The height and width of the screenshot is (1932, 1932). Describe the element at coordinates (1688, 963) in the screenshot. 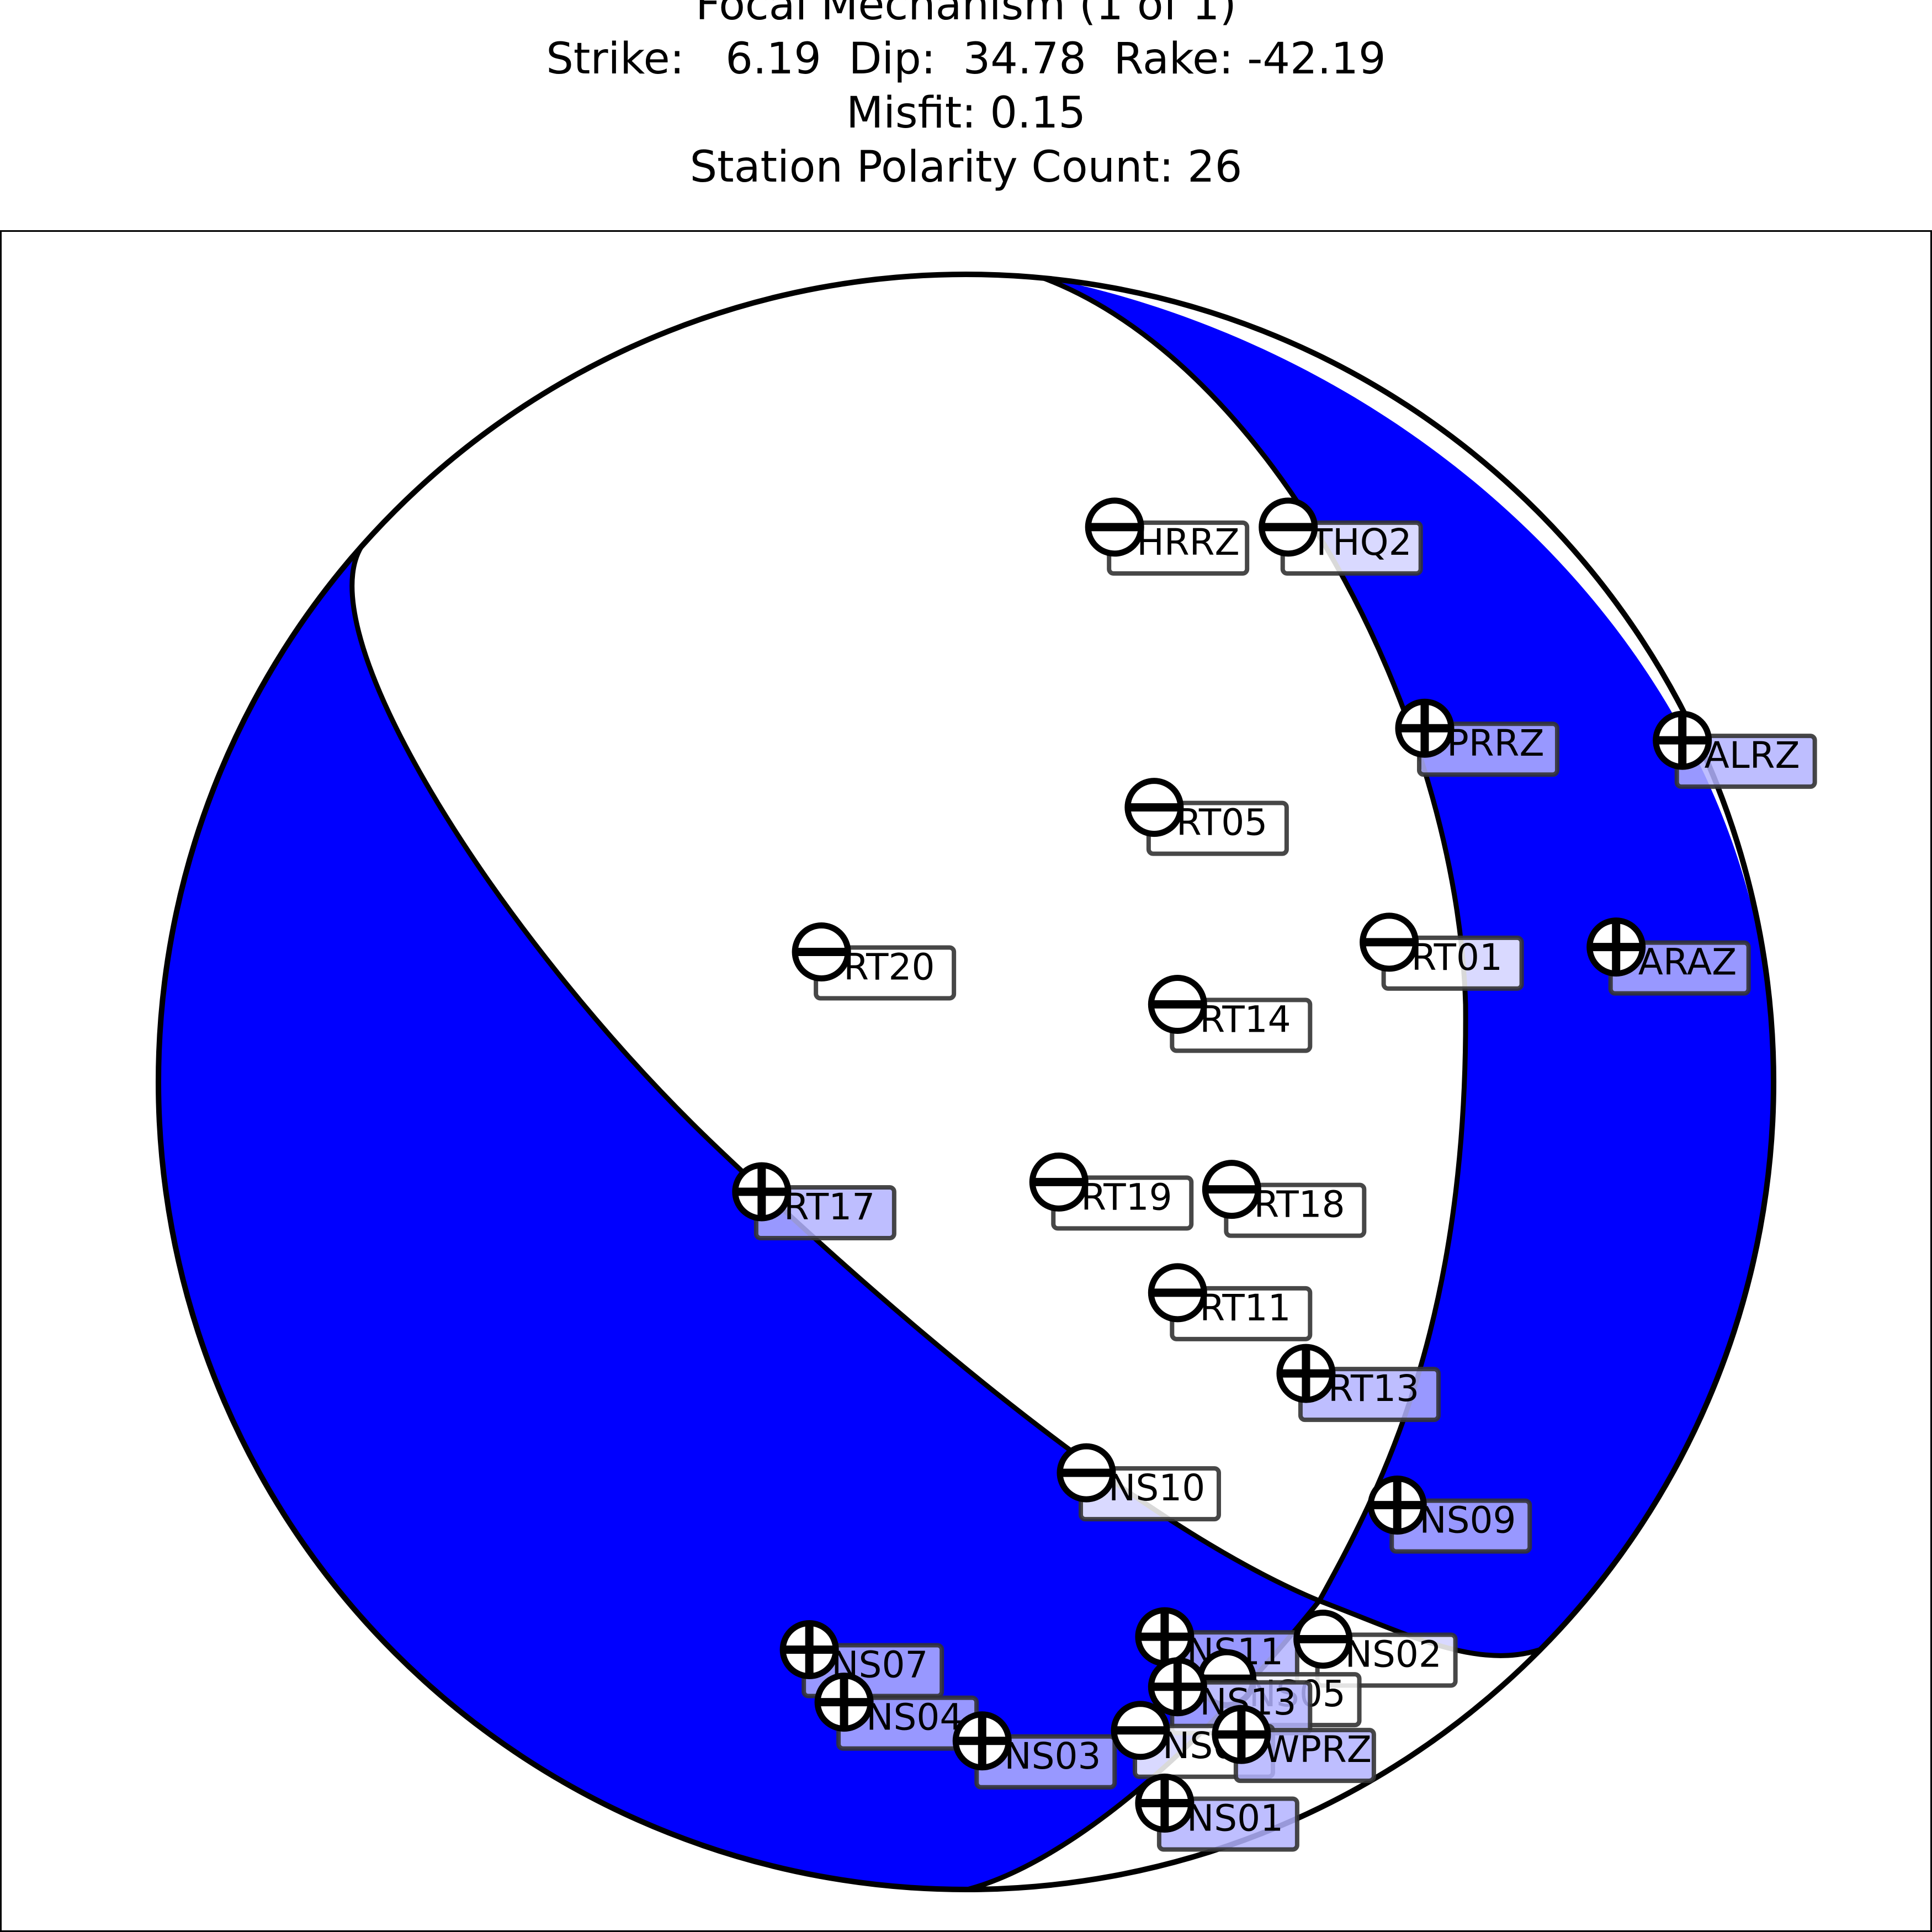

I see `station-label-text: ARAZ` at that location.